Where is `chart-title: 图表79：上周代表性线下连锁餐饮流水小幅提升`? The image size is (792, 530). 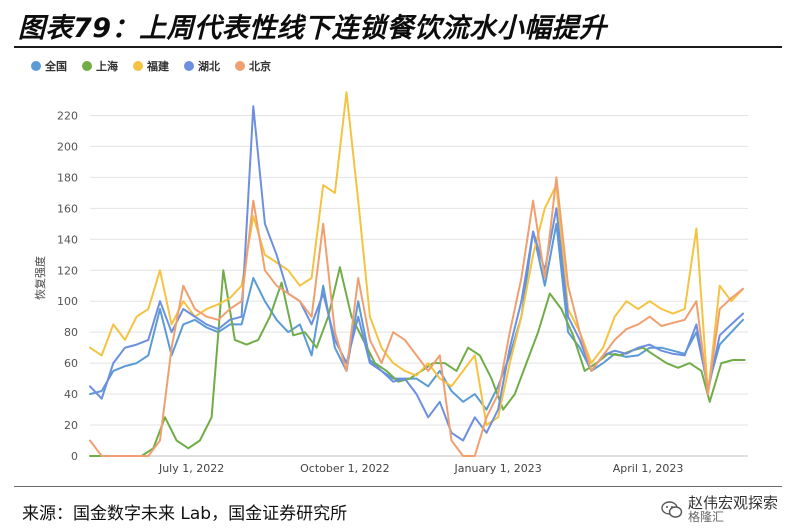
chart-title: 图表79：上周代表性线下连锁餐饮流水小幅提升 is located at coordinates (312, 28).